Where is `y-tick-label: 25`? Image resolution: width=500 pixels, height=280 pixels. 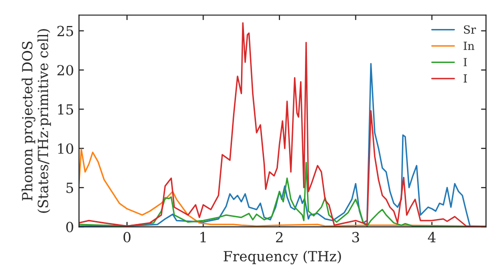
y-tick-label: 25 is located at coordinates (65, 31).